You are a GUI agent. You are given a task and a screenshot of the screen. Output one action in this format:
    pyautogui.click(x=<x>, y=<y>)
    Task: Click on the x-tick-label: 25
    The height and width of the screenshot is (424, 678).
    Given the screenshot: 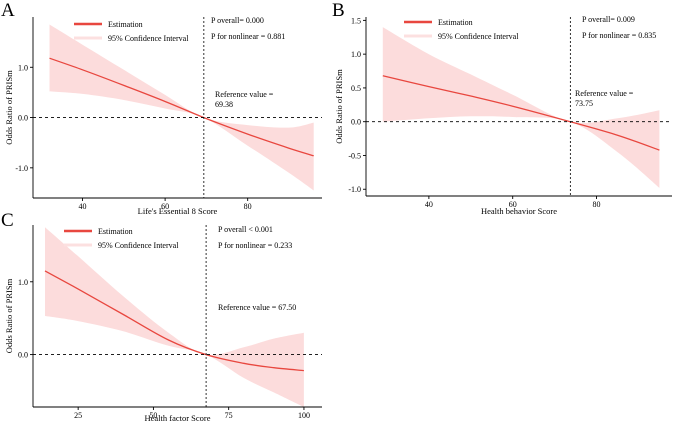 What is the action you would take?
    pyautogui.click(x=78, y=415)
    